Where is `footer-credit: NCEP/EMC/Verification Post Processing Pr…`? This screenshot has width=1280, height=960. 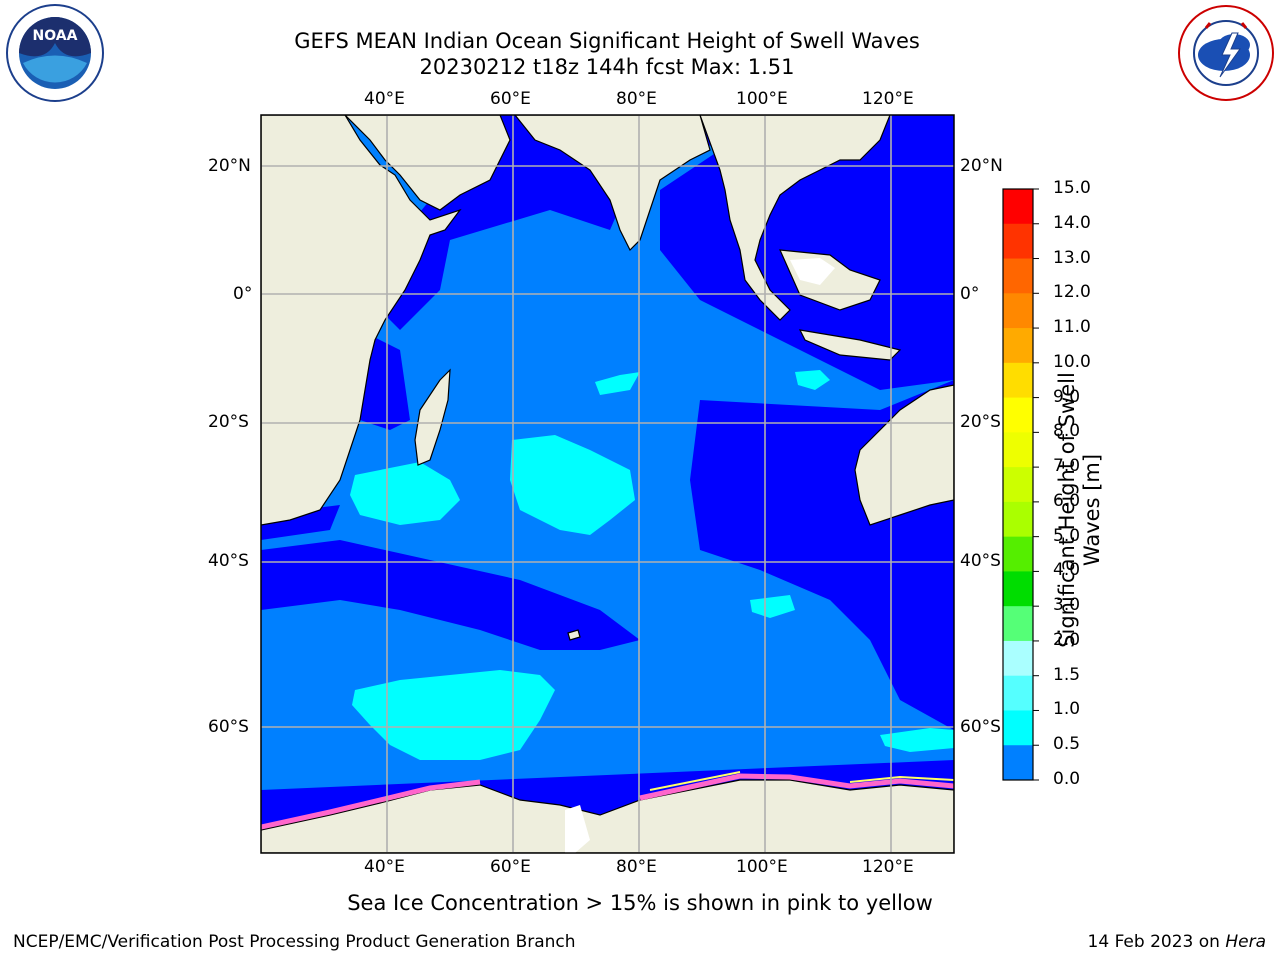 footer-credit: NCEP/EMC/Verification Post Processing Pr… is located at coordinates (294, 942).